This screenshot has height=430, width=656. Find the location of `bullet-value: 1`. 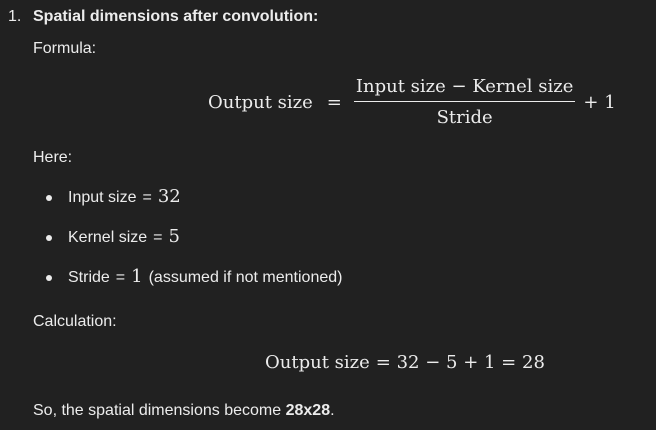

bullet-value: 1 is located at coordinates (137, 276).